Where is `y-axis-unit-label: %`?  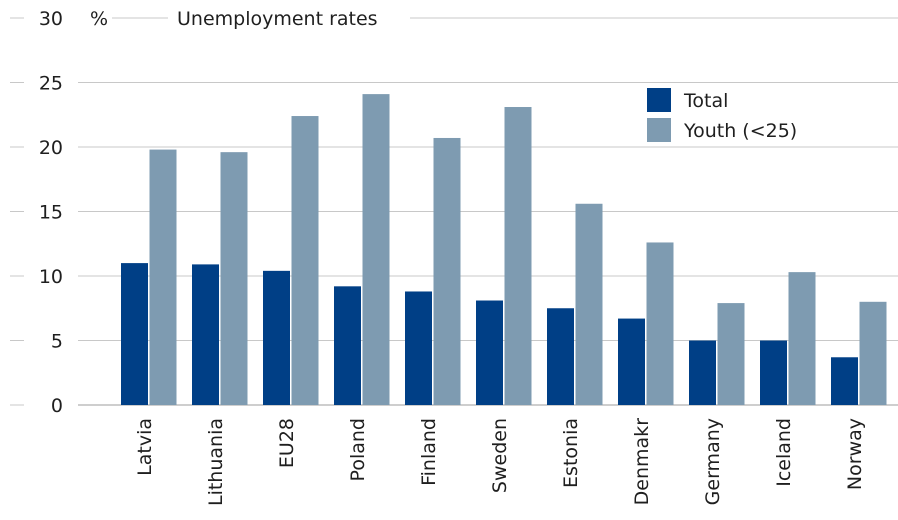 y-axis-unit-label: % is located at coordinates (99, 19).